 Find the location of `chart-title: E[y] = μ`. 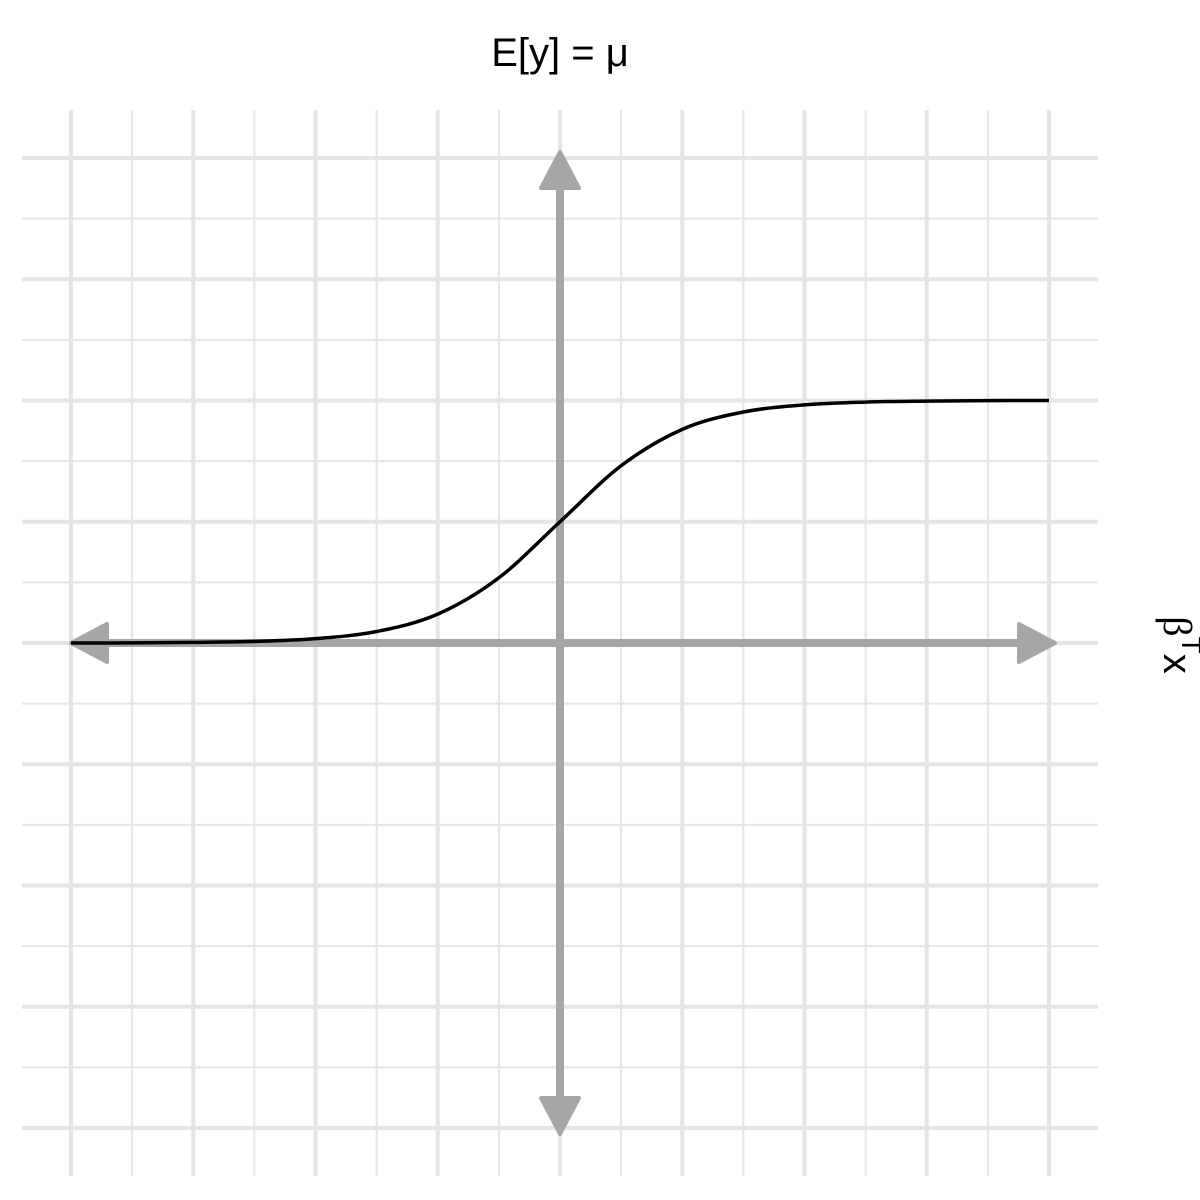

chart-title: E[y] = μ is located at coordinates (560, 53).